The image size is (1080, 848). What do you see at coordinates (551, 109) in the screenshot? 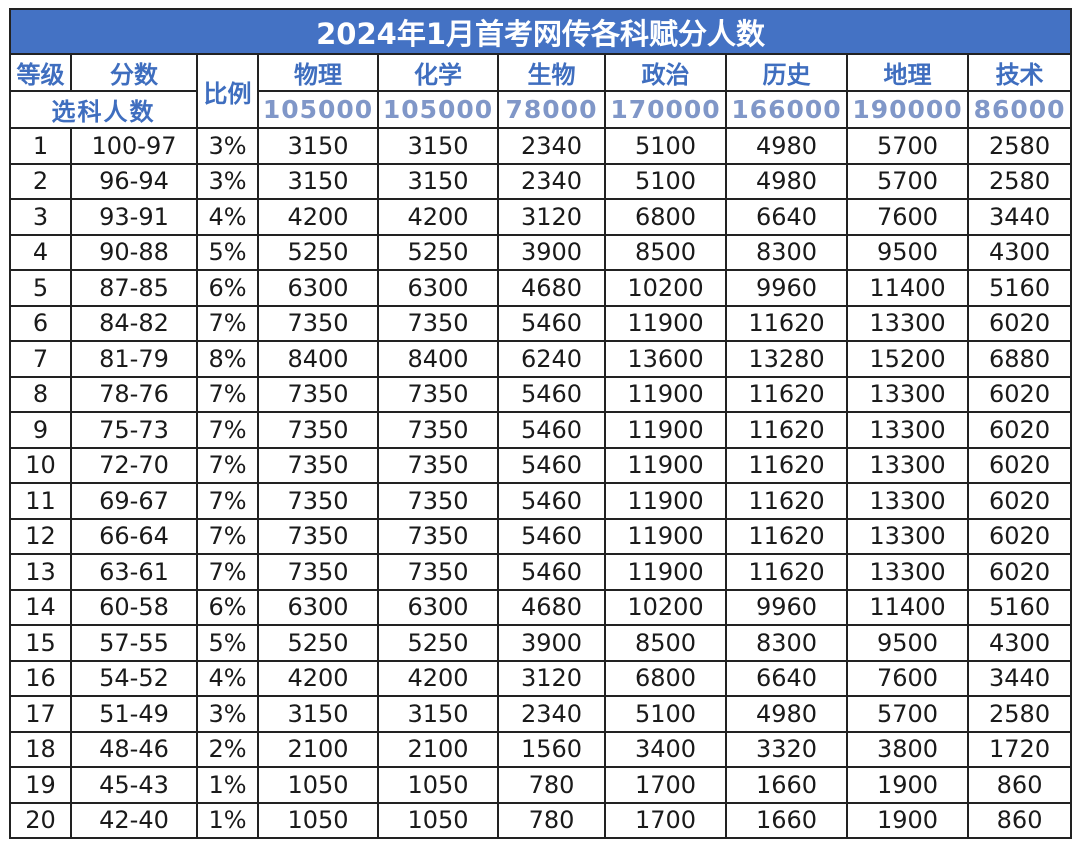
I see `subject-count: 78000` at bounding box center [551, 109].